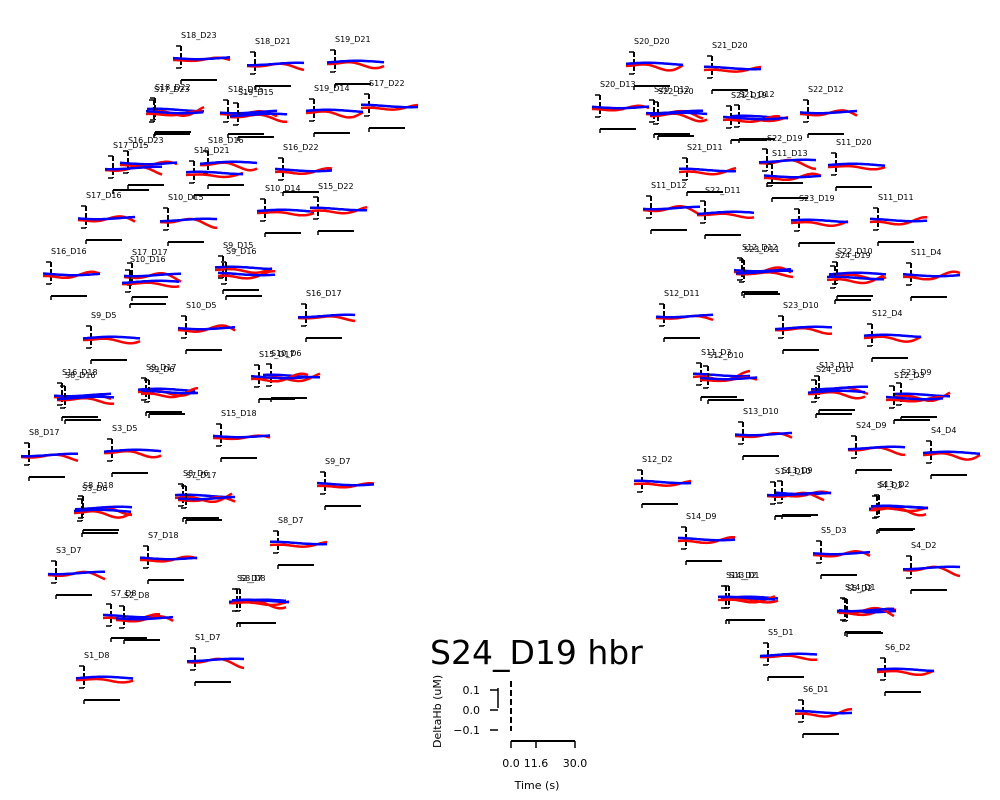 This screenshot has height=800, width=1000. What do you see at coordinates (705, 147) in the screenshot?
I see `channel-label: S21_D11` at bounding box center [705, 147].